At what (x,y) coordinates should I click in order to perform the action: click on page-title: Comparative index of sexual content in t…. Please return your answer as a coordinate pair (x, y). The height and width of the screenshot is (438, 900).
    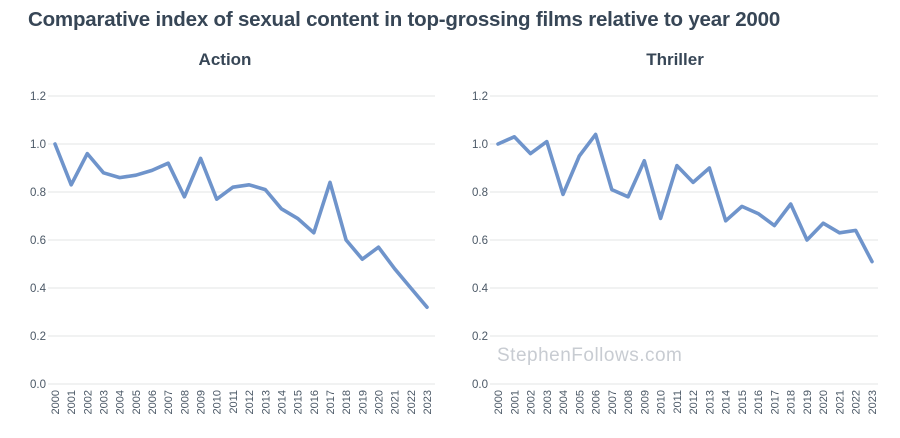
    Looking at the image, I should click on (404, 19).